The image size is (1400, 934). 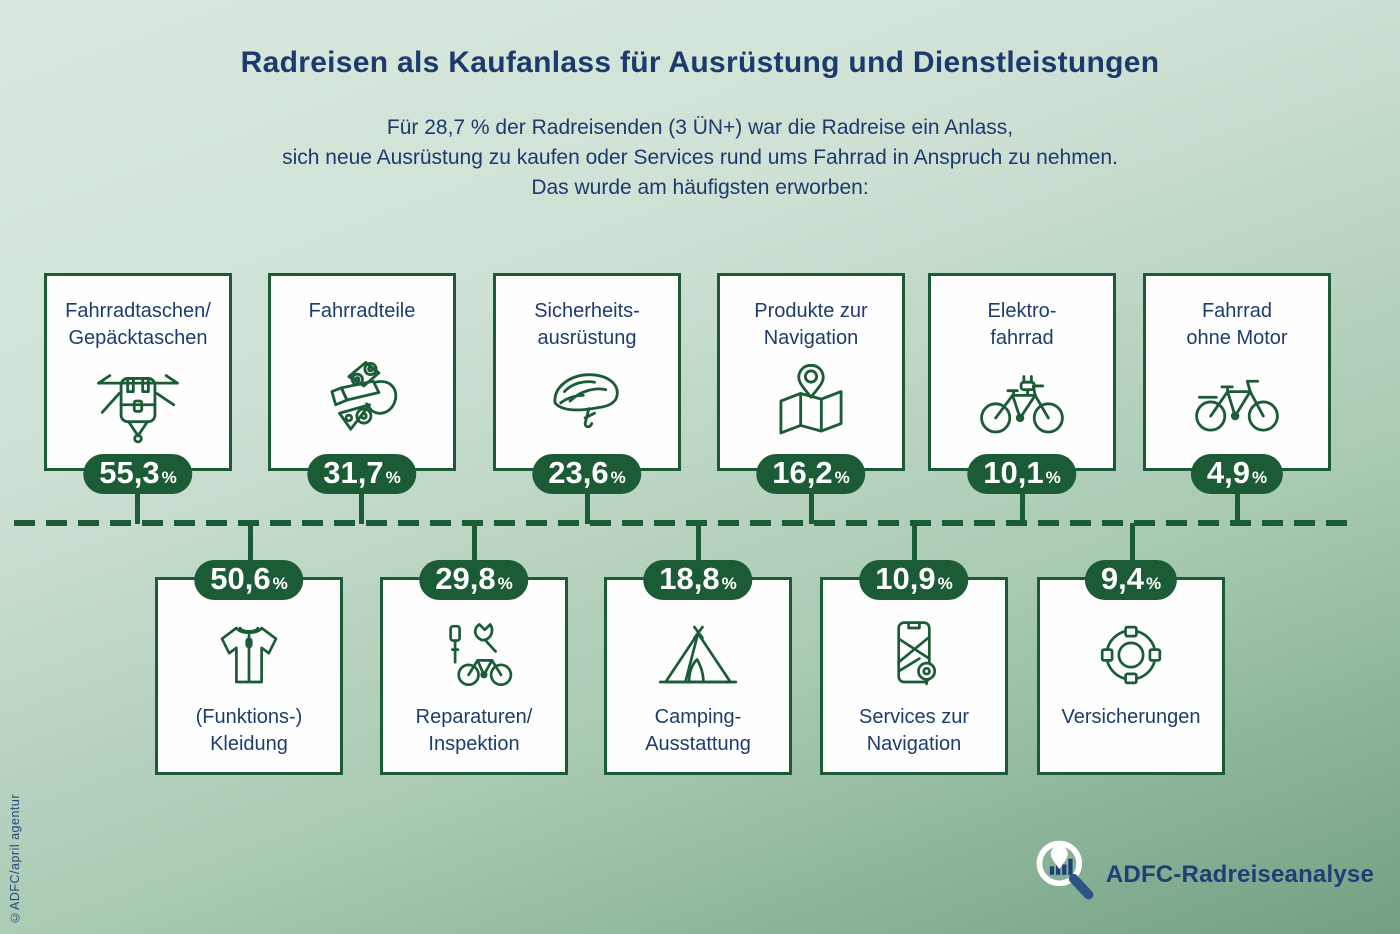 What do you see at coordinates (698, 640) in the screenshot?
I see `tent-icon` at bounding box center [698, 640].